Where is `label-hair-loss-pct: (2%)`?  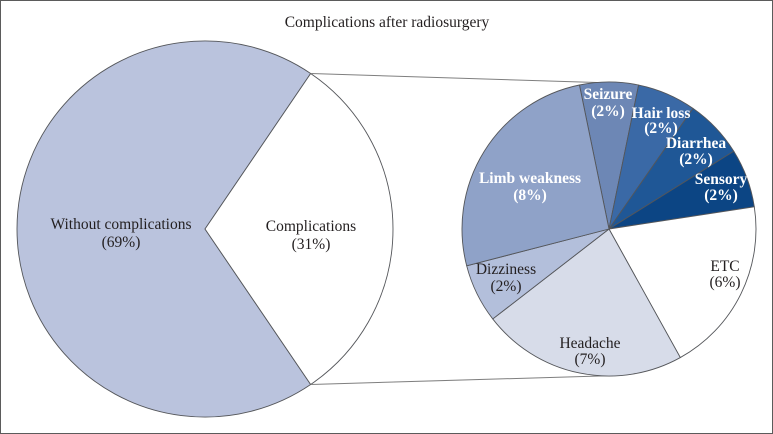
label-hair-loss-pct: (2%) is located at coordinates (661, 128).